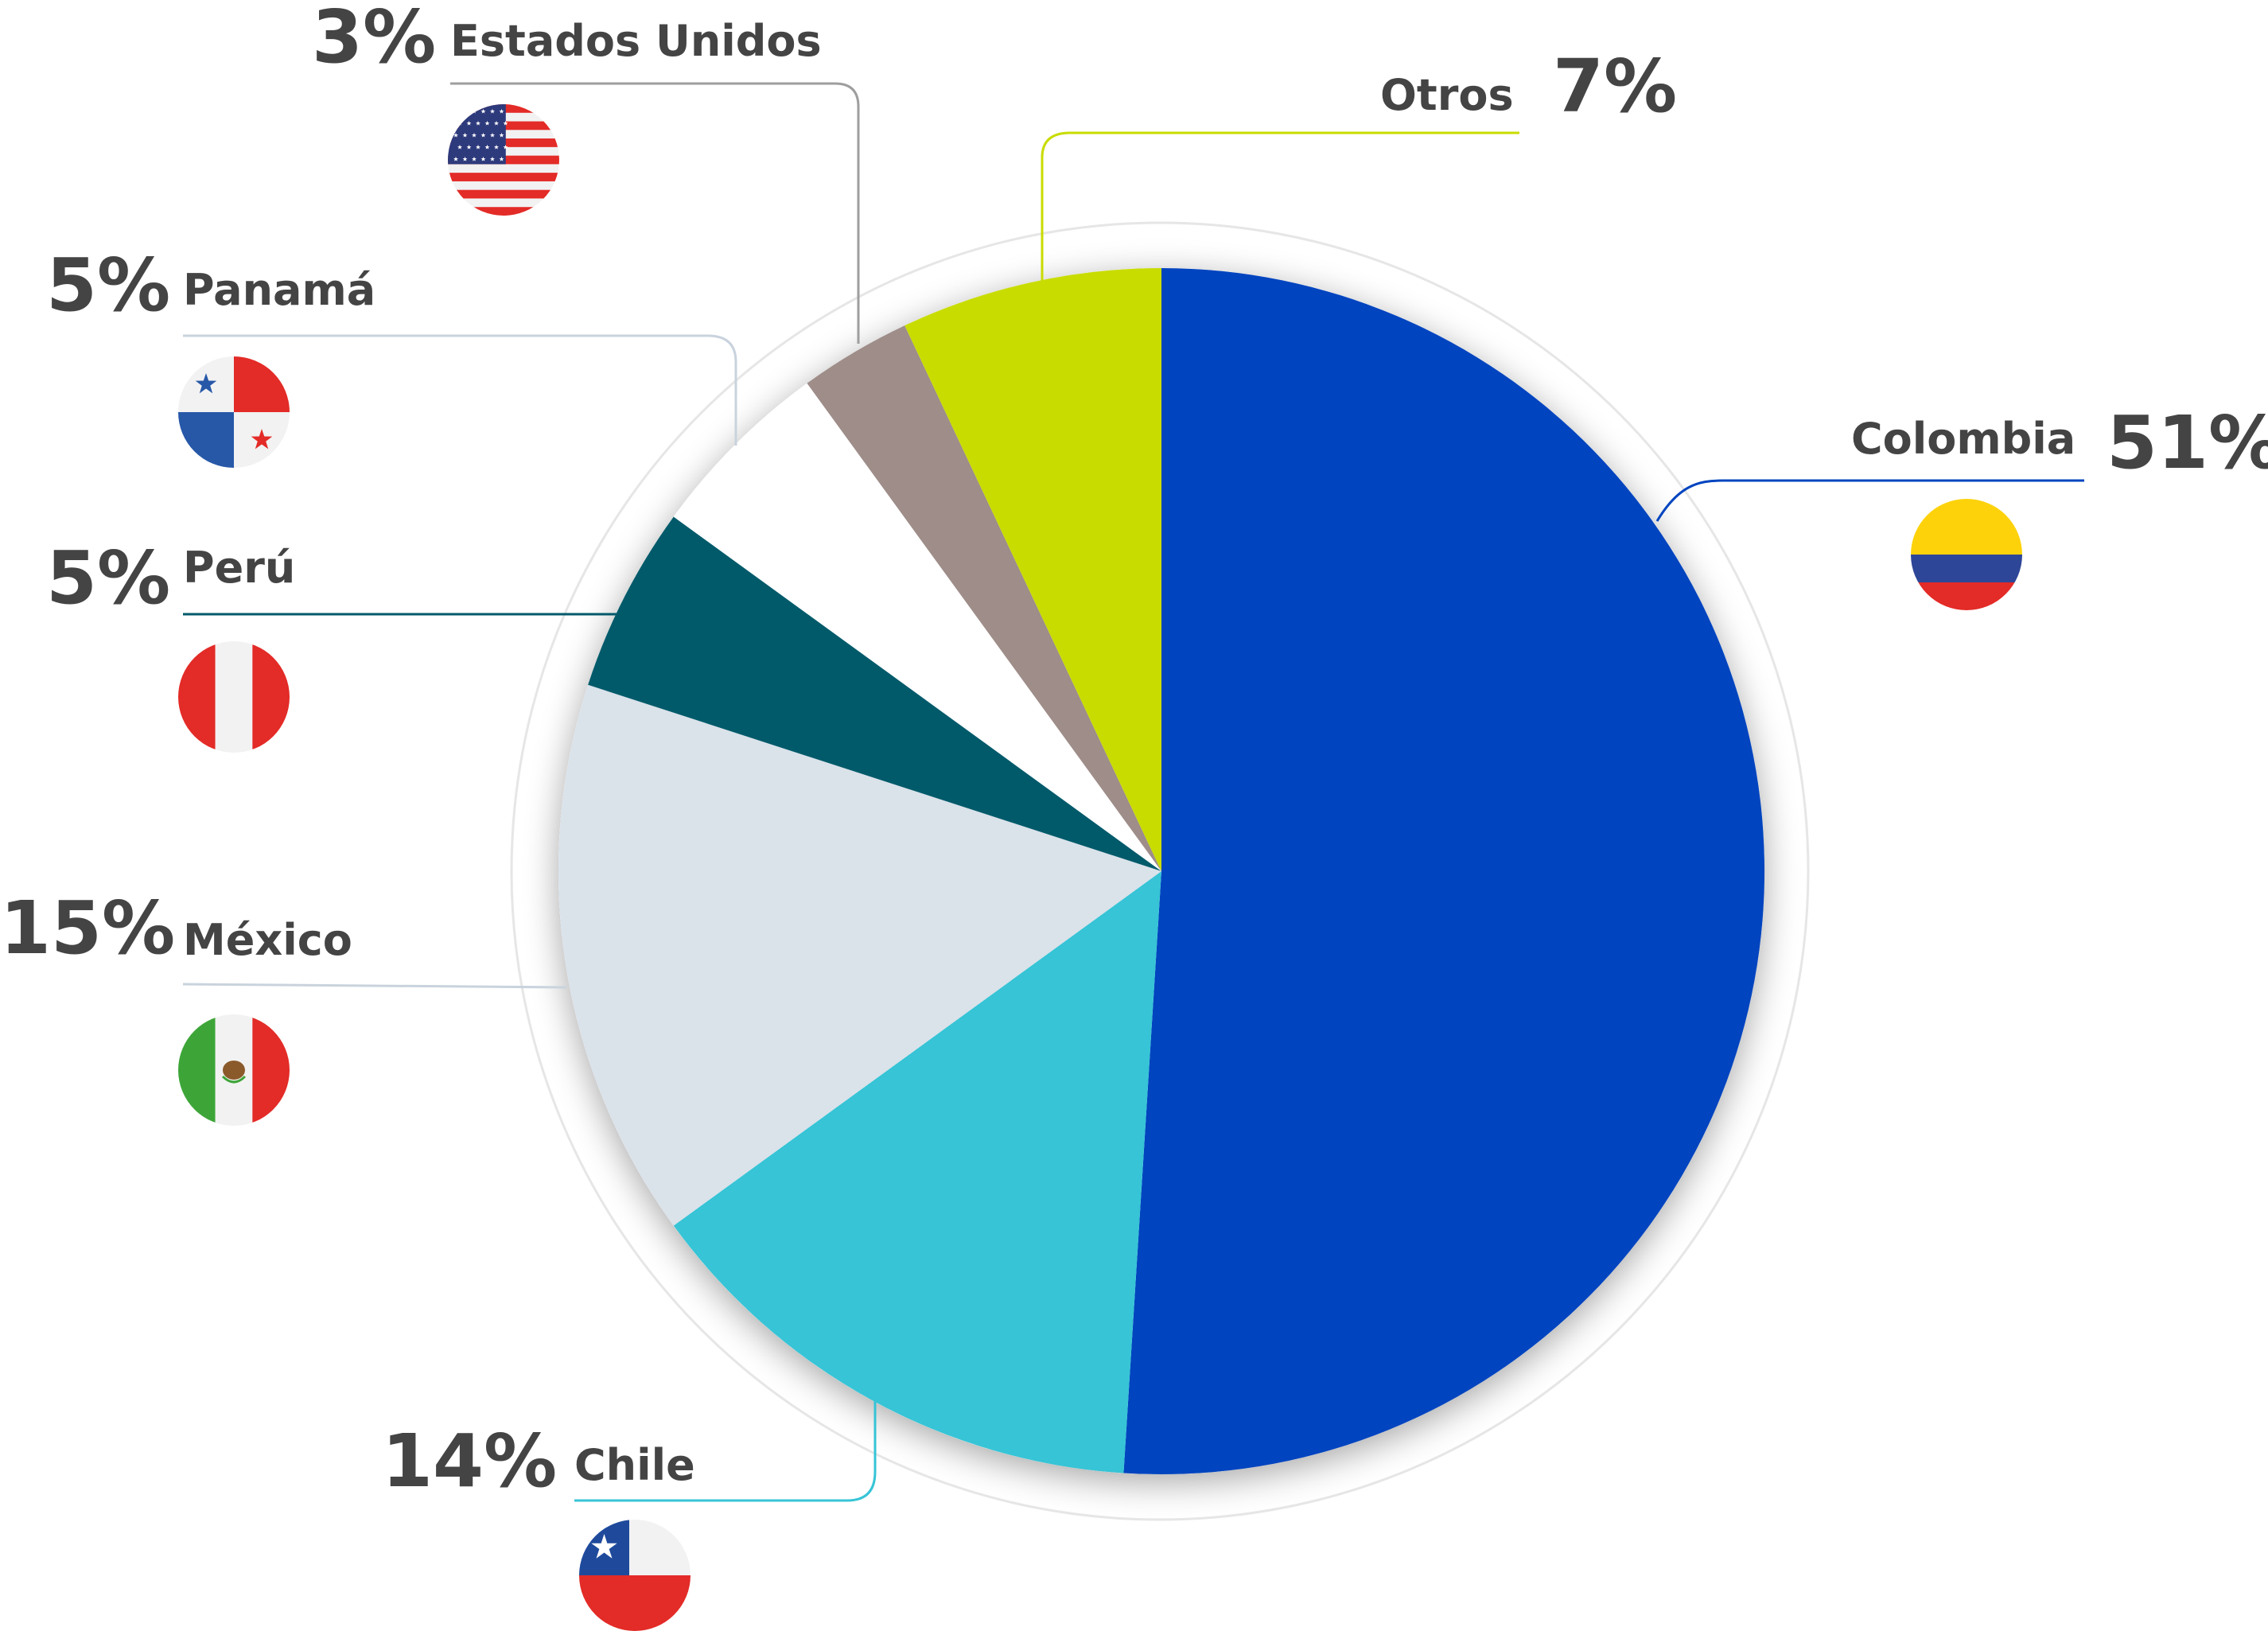 The height and width of the screenshot is (1631, 2268). What do you see at coordinates (636, 41) in the screenshot?
I see `label-name-usa: Estados Unidos` at bounding box center [636, 41].